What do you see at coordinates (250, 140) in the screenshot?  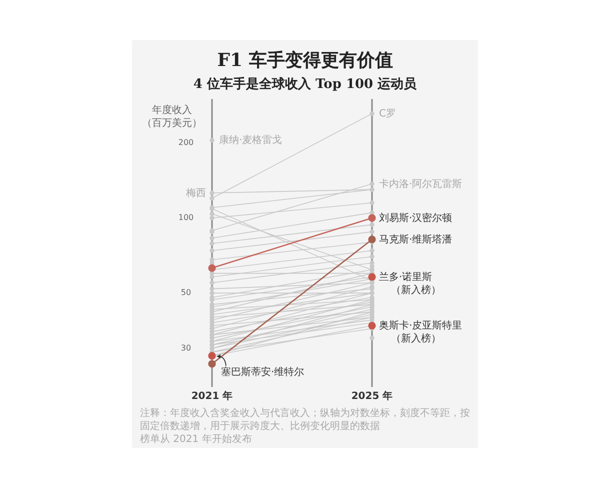 I see `series-label: 康纳·麦格雷戈` at bounding box center [250, 140].